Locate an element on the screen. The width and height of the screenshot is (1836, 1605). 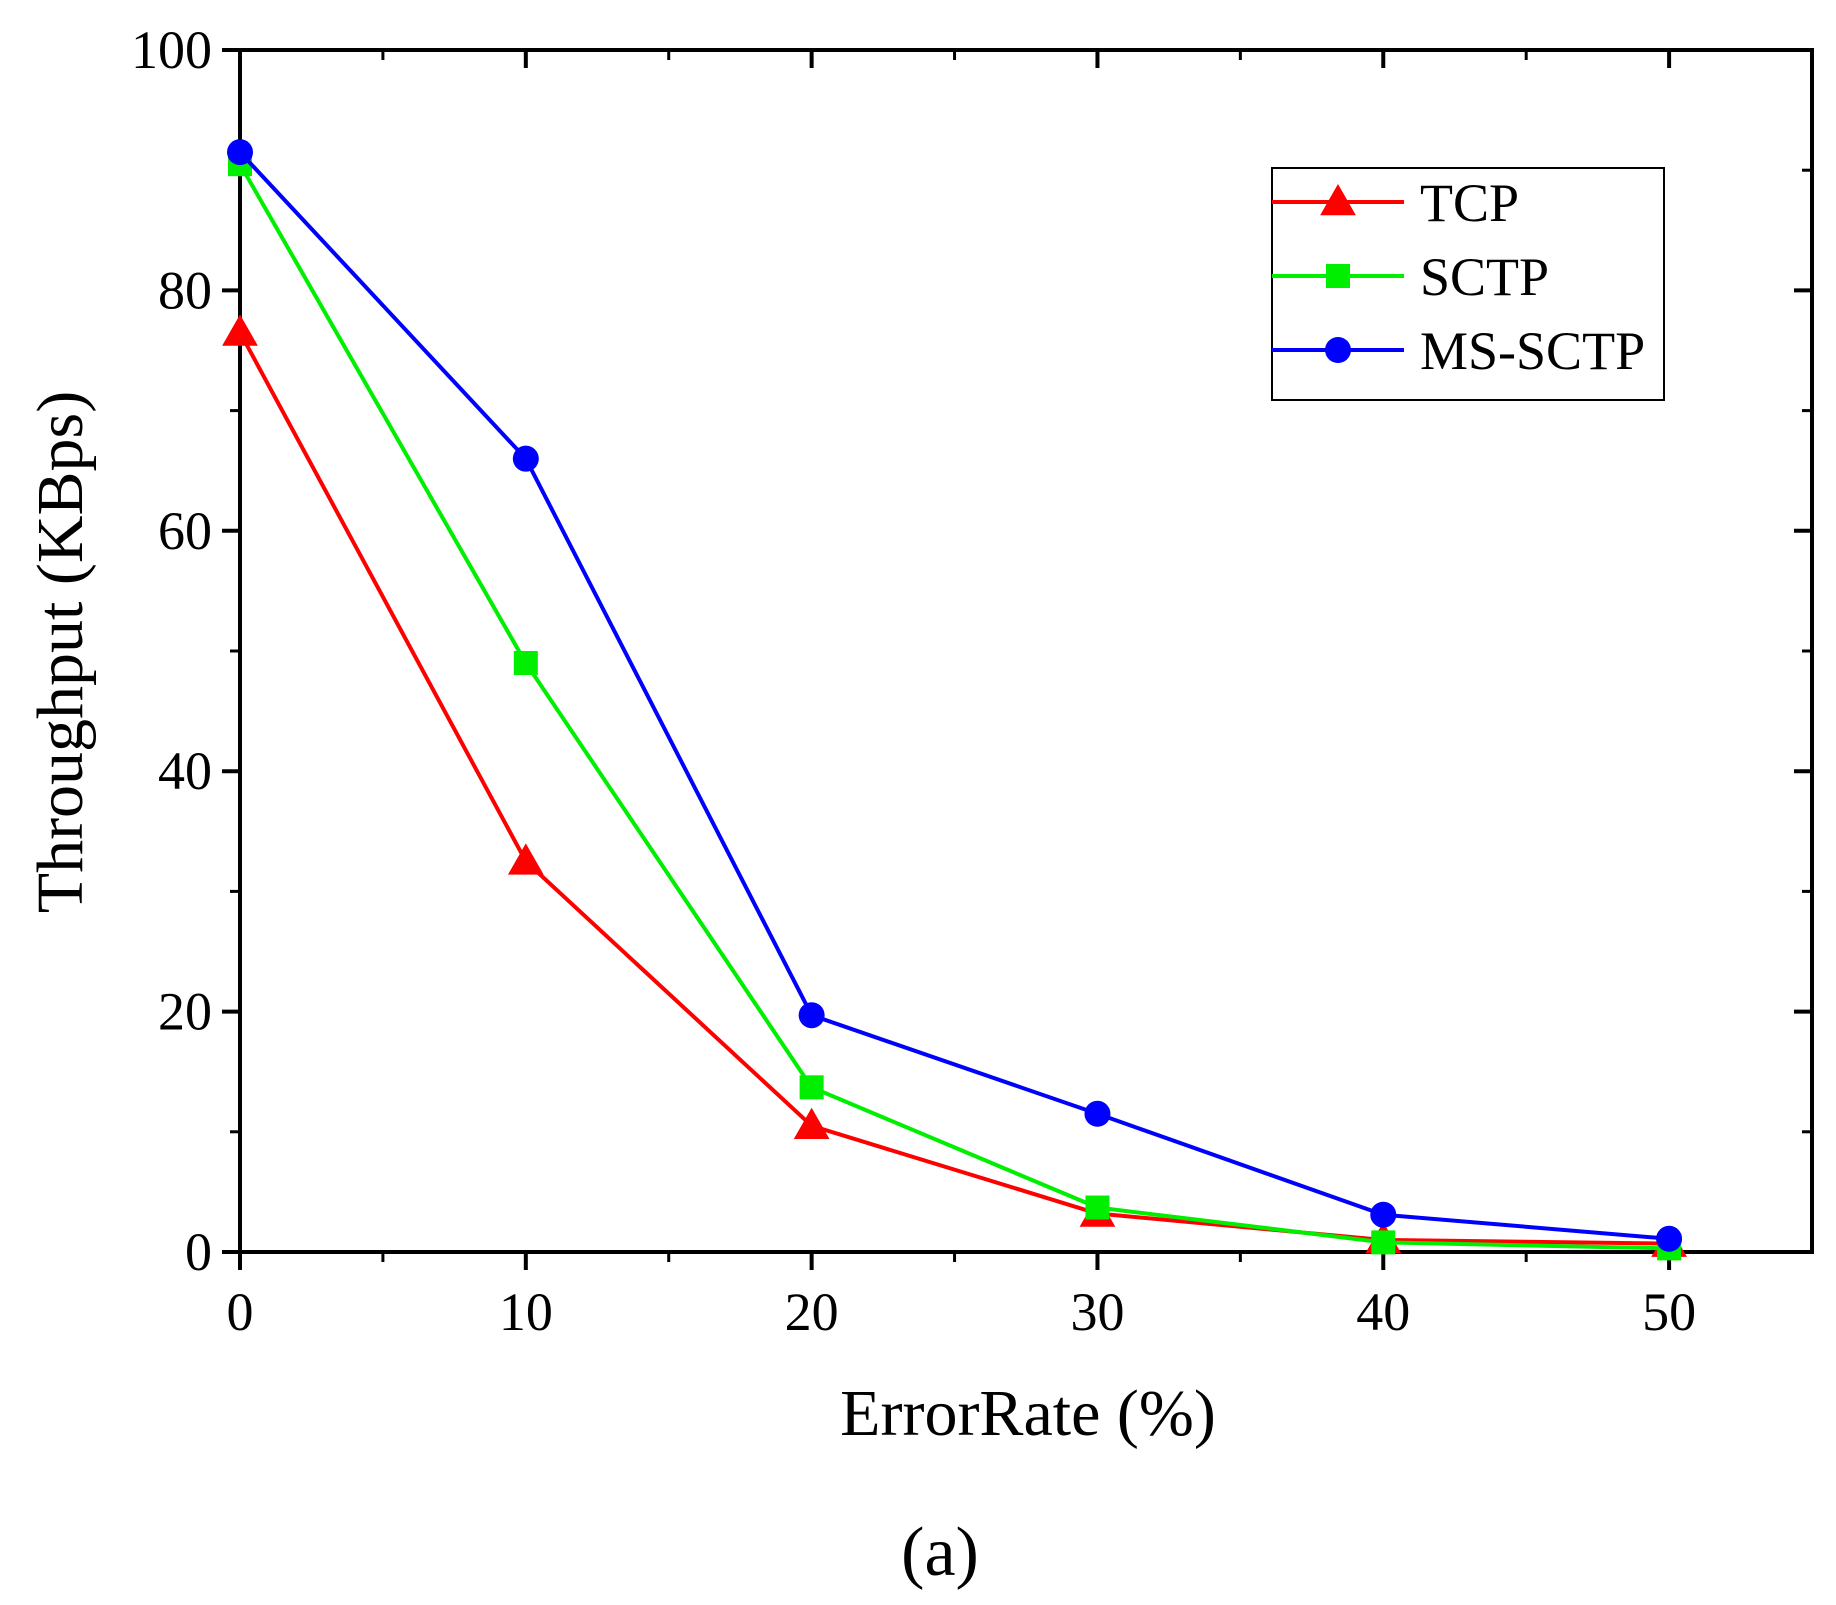
x-axis-title: ErrorRate (%) is located at coordinates (1028, 1413).